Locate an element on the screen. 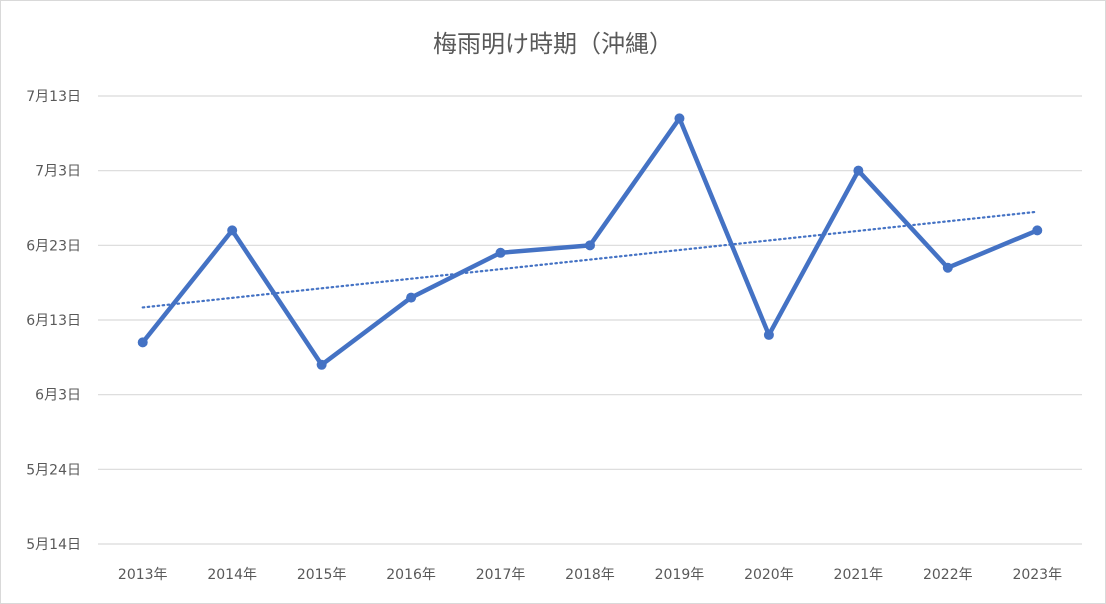 Image resolution: width=1106 pixels, height=604 pixels. x-tick-label: 2020年 is located at coordinates (769, 575).